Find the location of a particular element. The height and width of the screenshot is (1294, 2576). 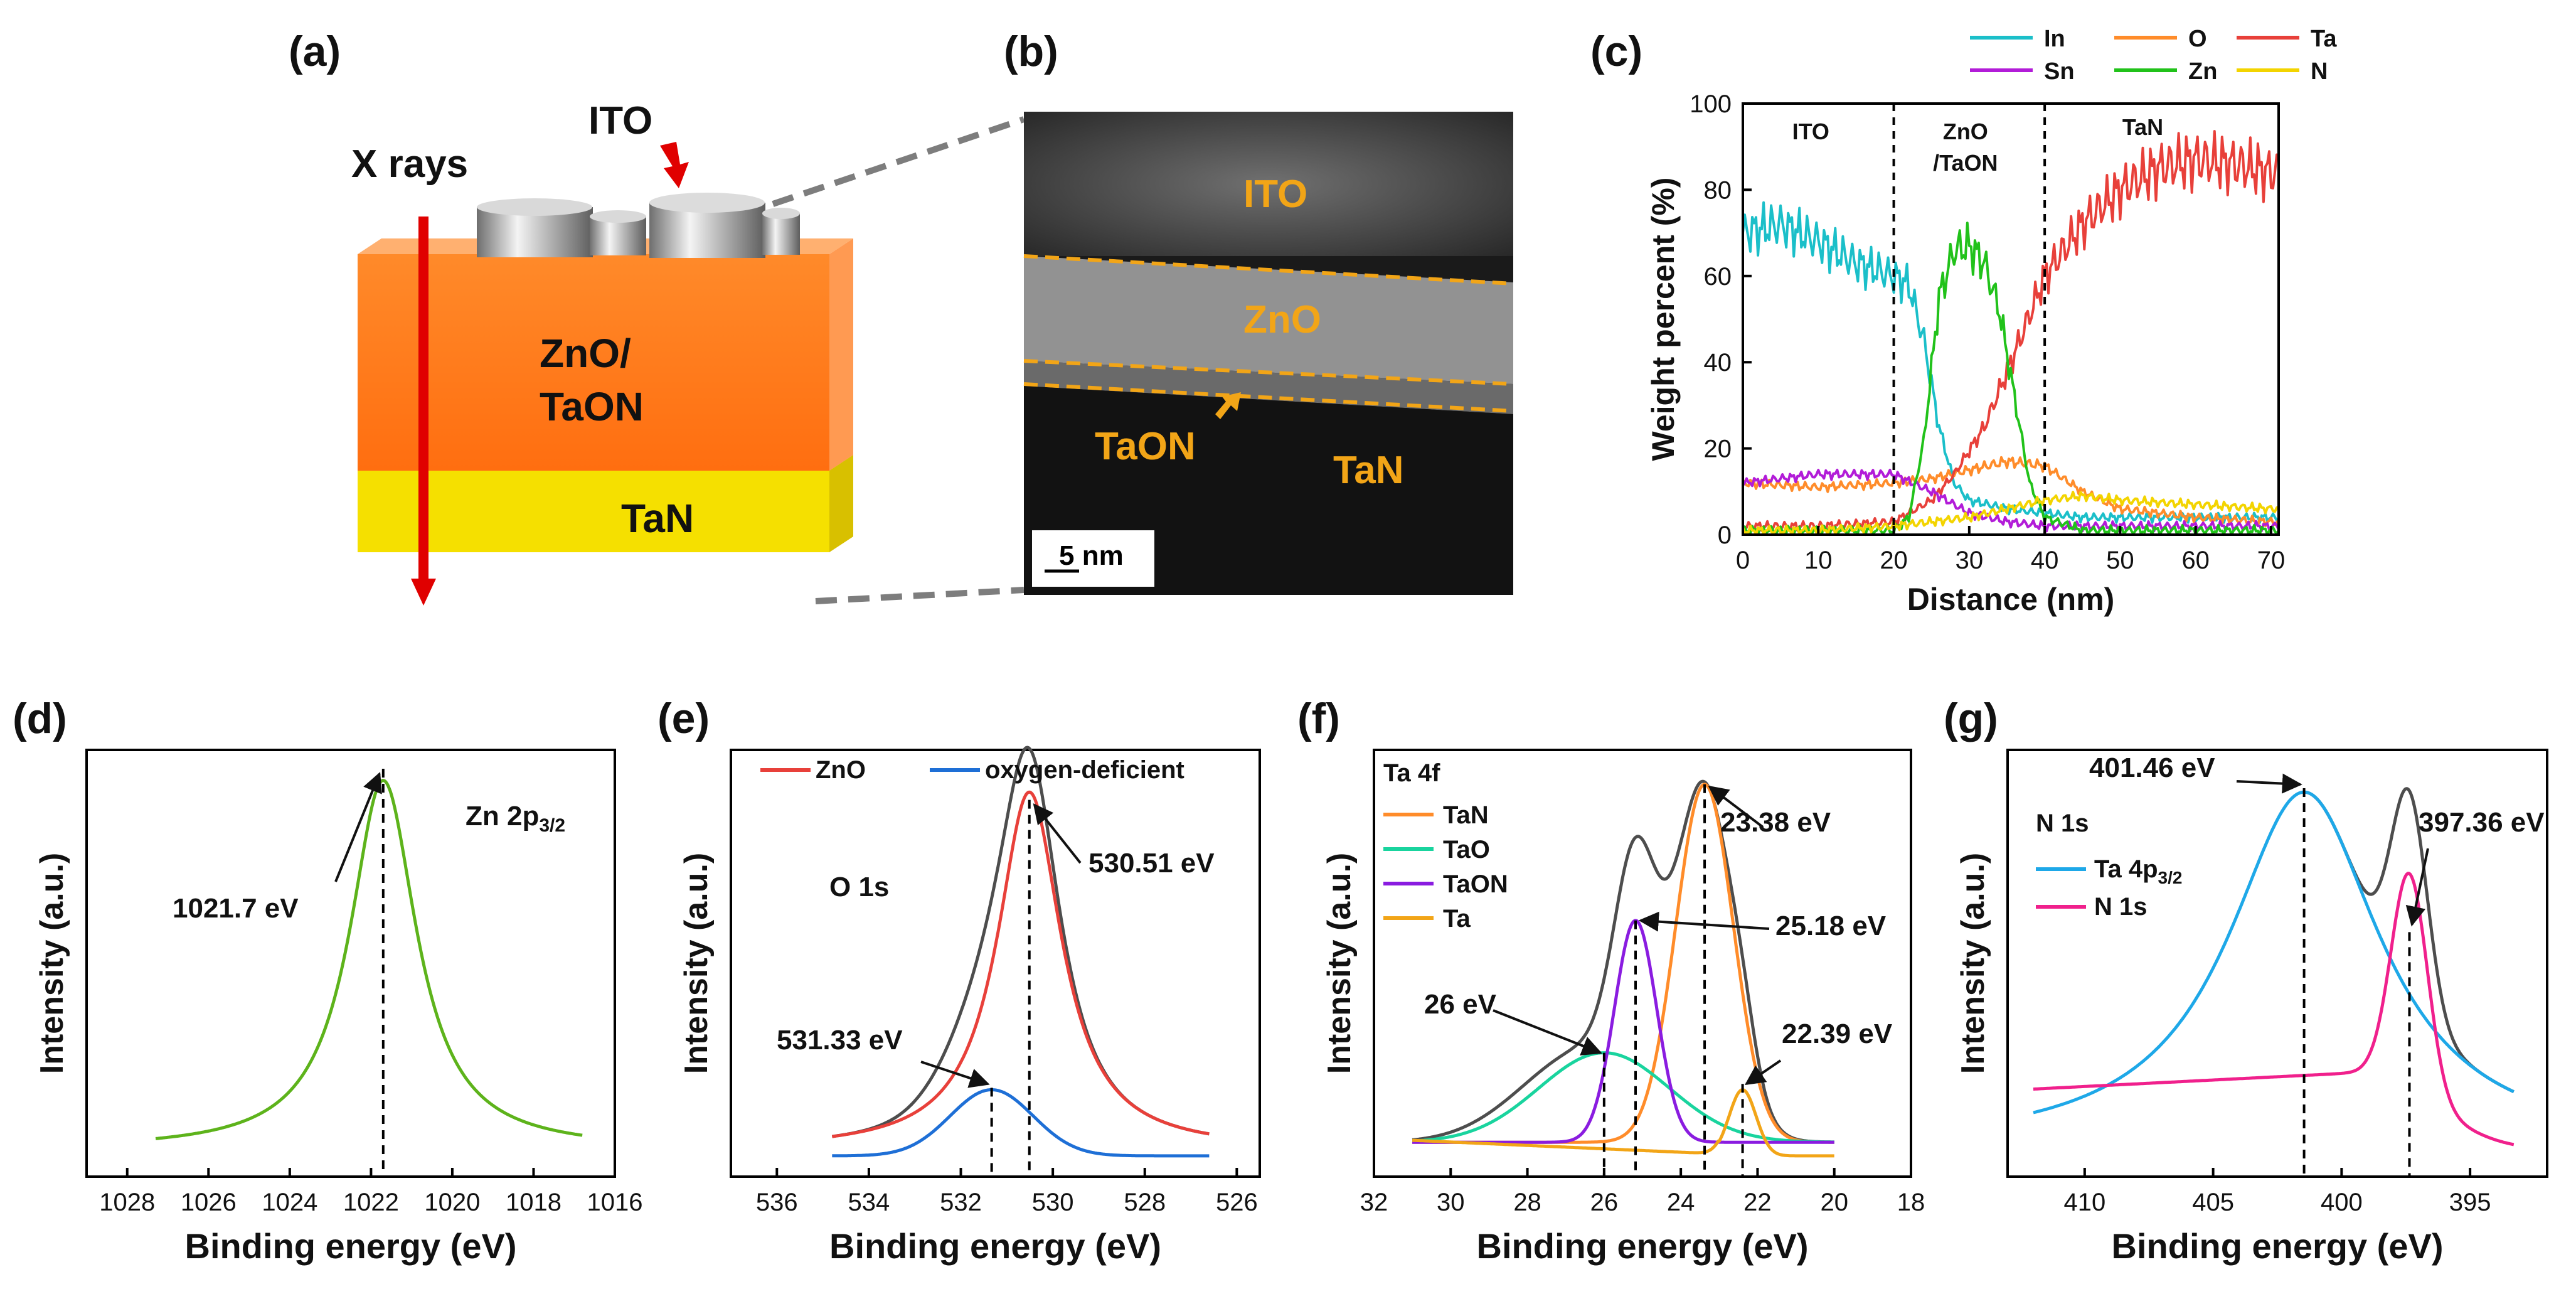

region-label: TaN is located at coordinates (2142, 127).